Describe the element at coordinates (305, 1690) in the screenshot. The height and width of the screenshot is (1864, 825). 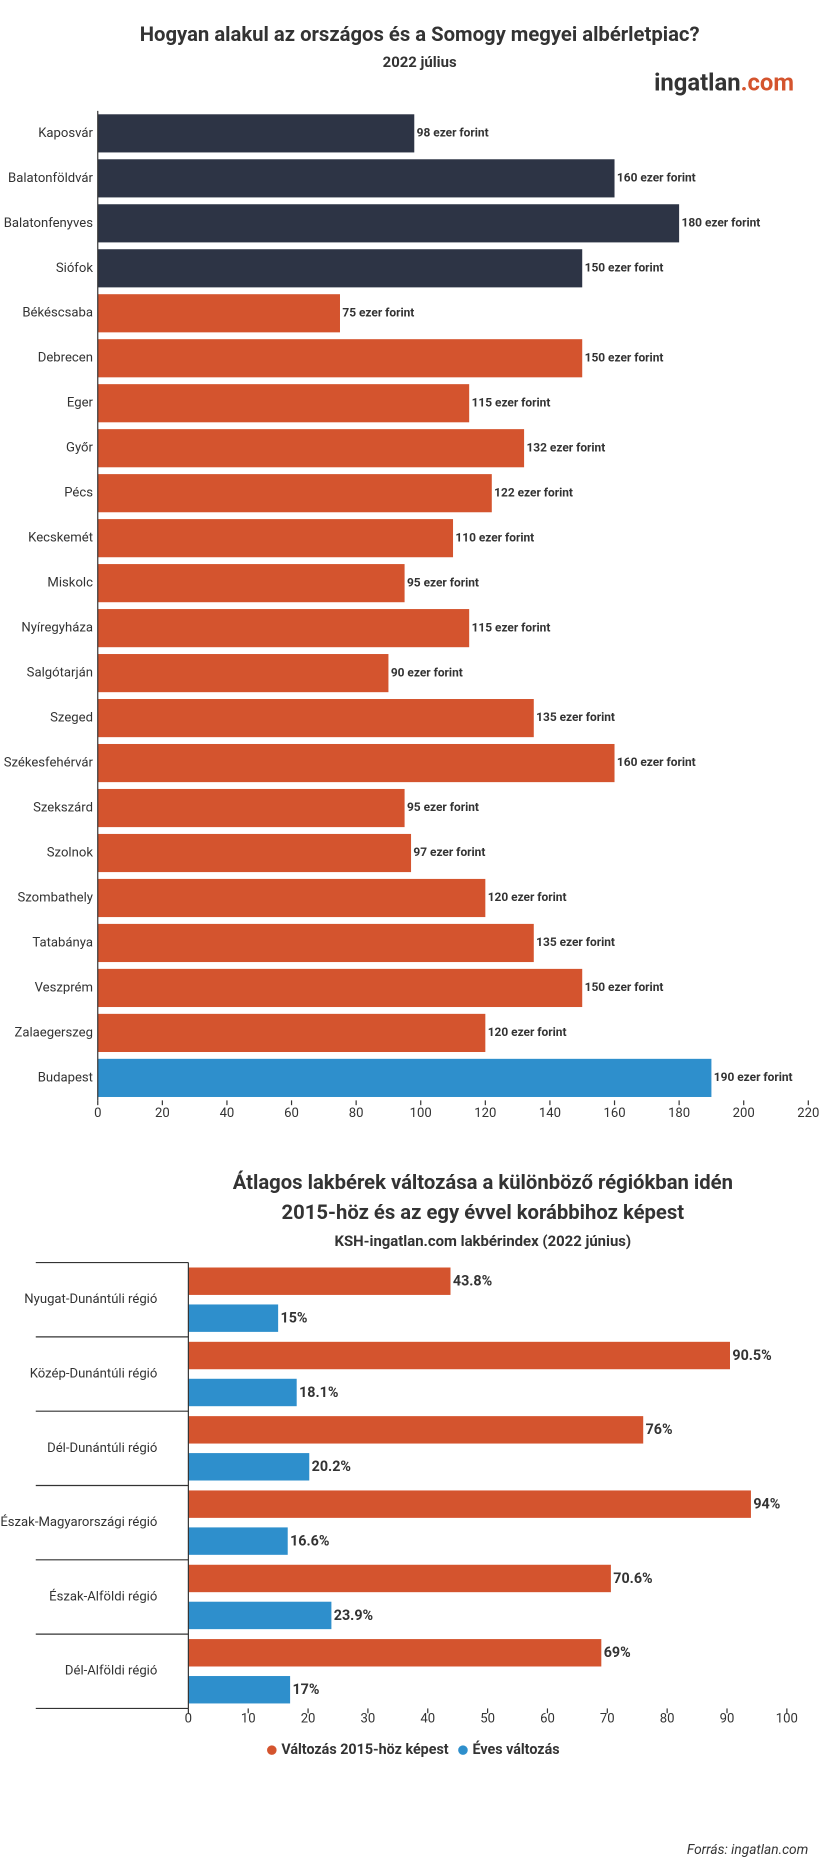
I see `value-label: 17%` at that location.